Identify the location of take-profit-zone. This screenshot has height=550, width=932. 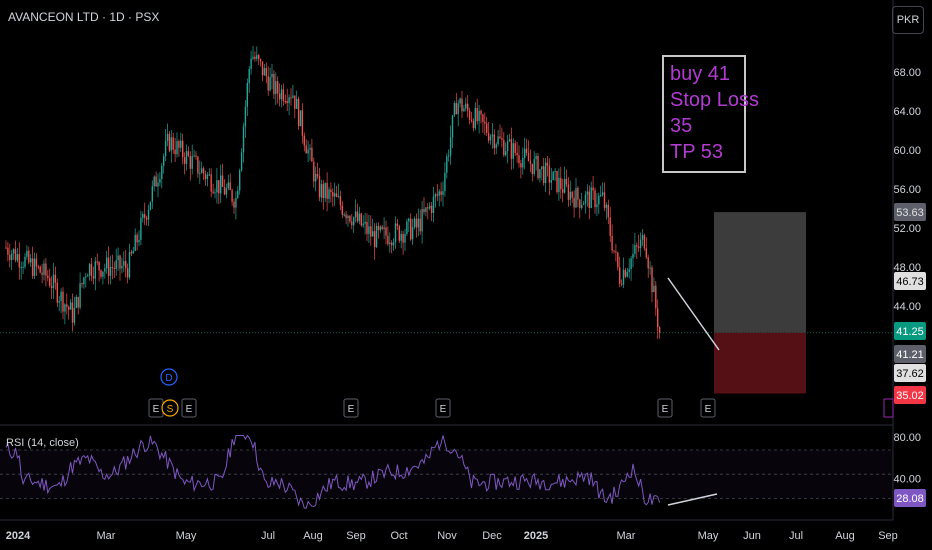
(760, 272).